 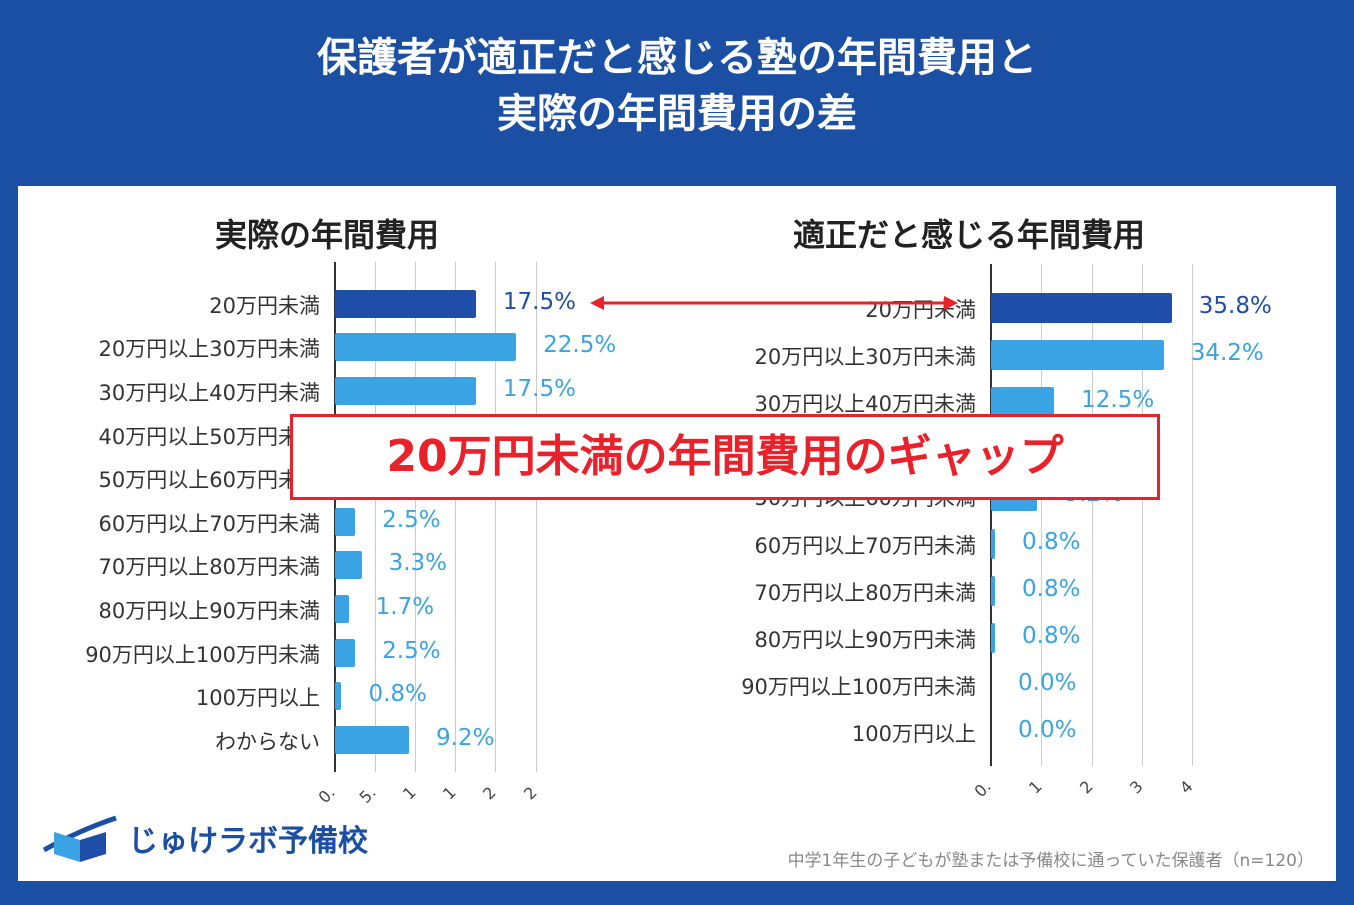 What do you see at coordinates (417, 563) in the screenshot?
I see `data-label: 3.3%` at bounding box center [417, 563].